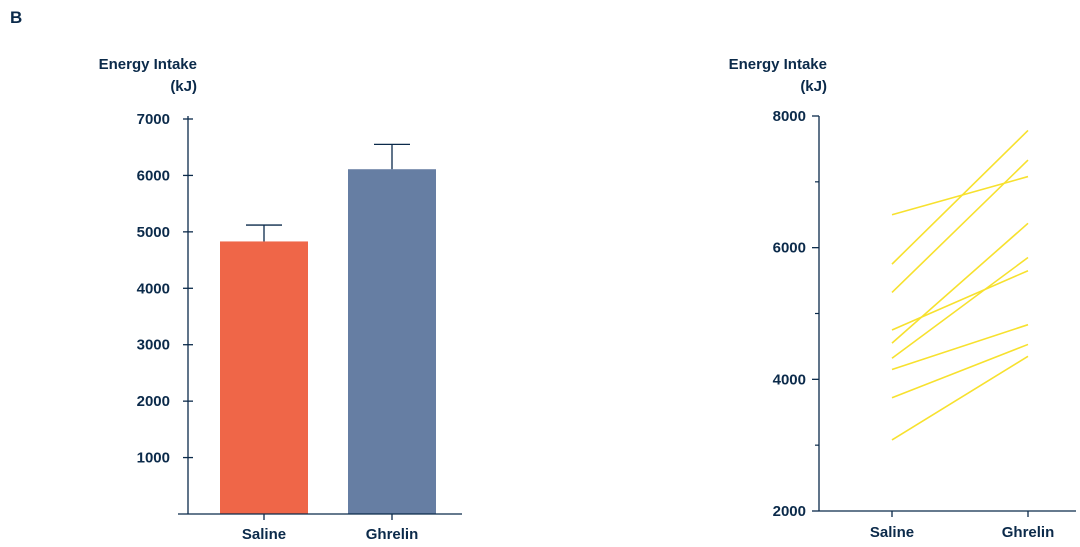 Image resolution: width=1080 pixels, height=547 pixels. What do you see at coordinates (153, 232) in the screenshot?
I see `y-tick-label: 5000` at bounding box center [153, 232].